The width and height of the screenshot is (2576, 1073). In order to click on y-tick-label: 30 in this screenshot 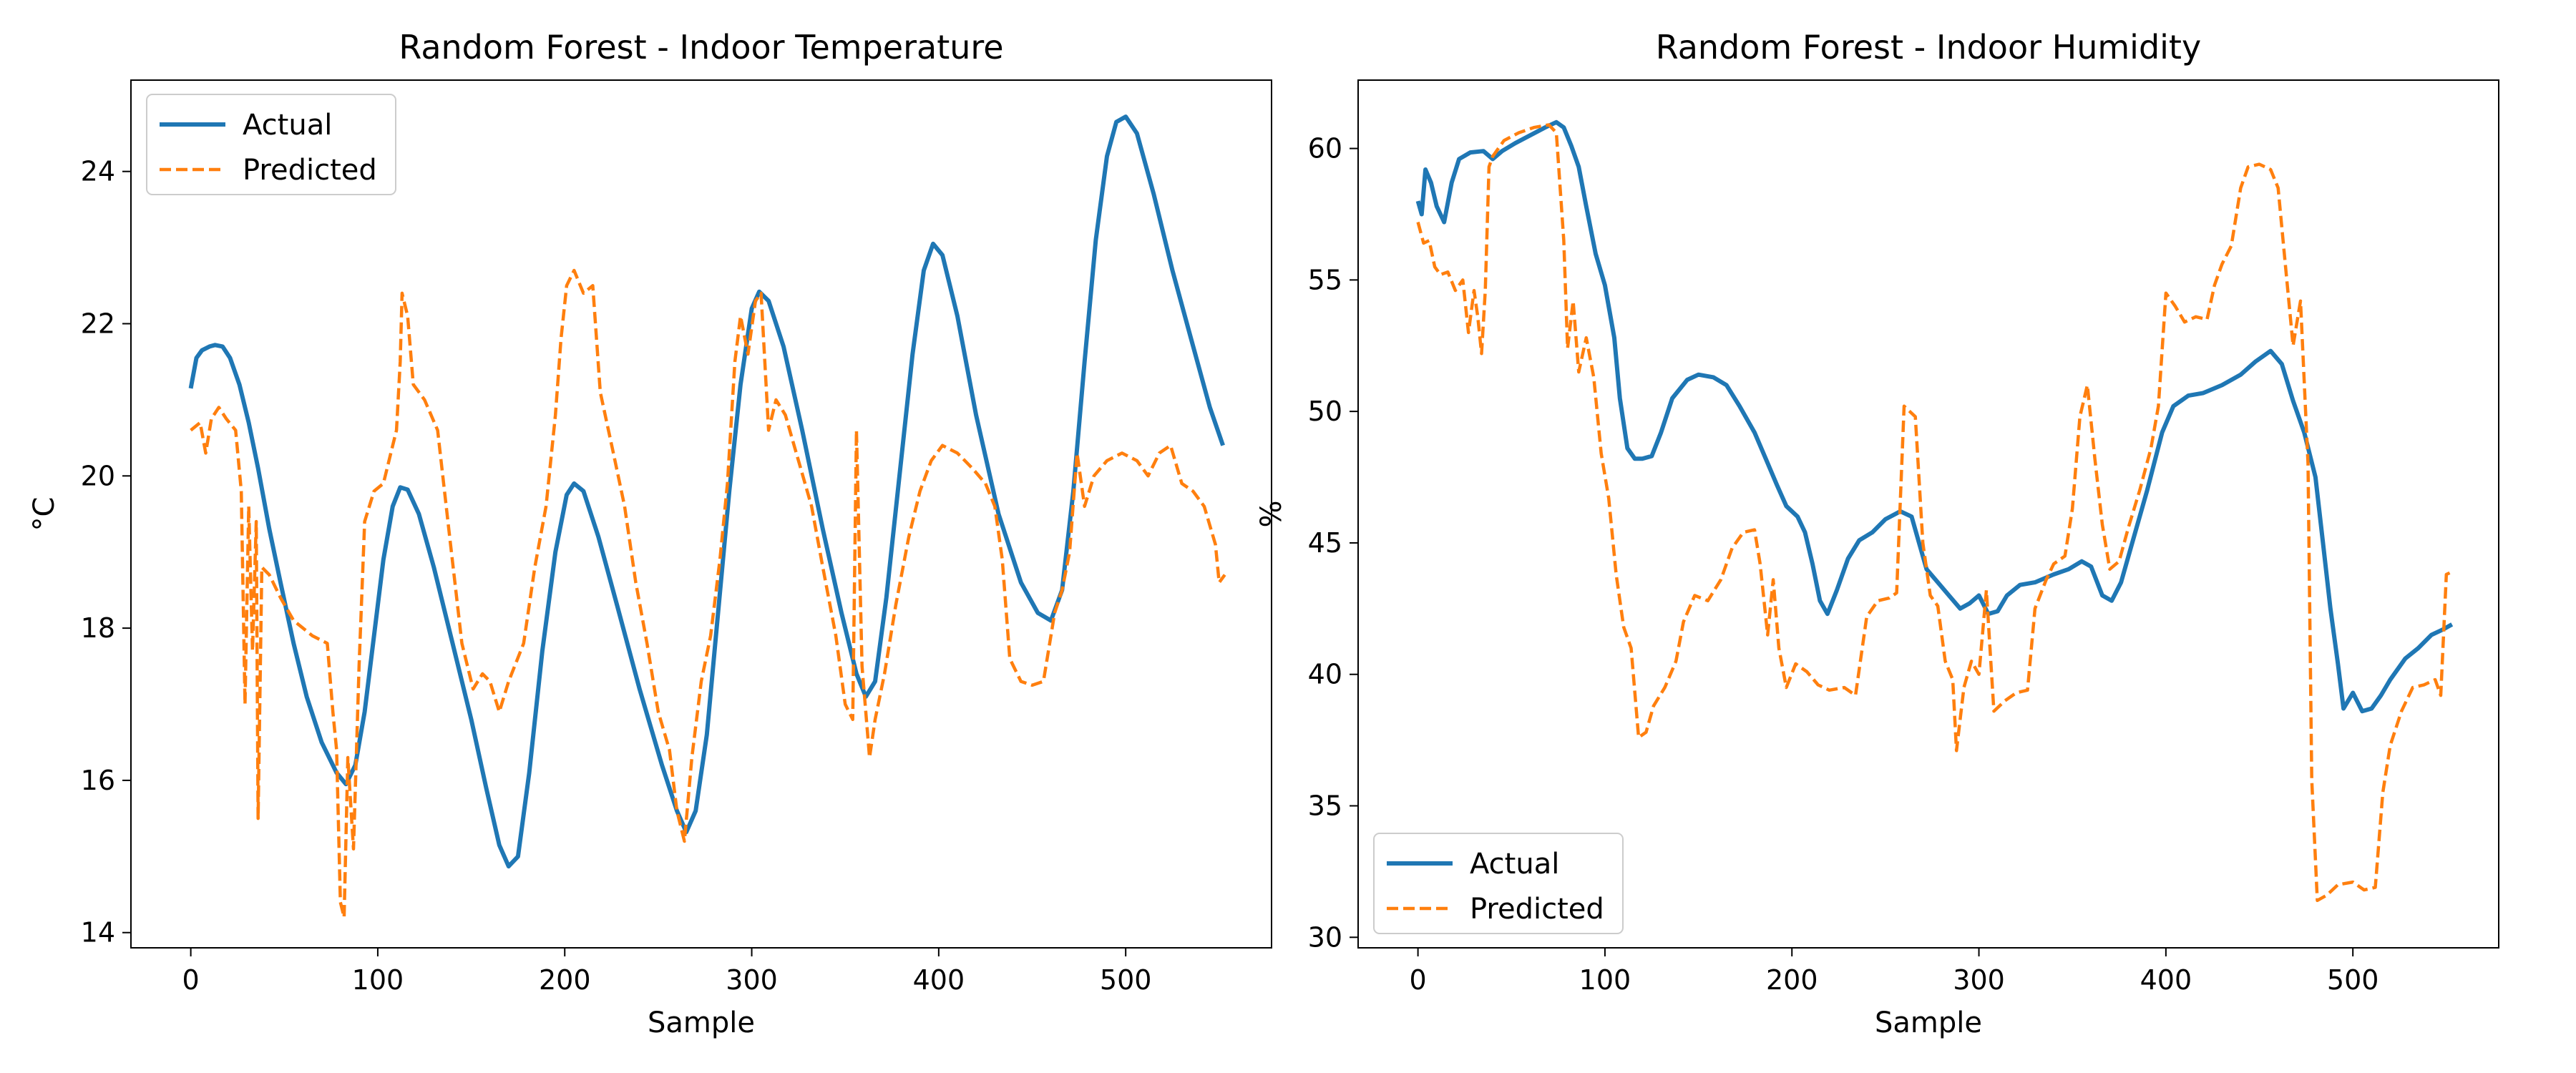, I will do `click(1325, 937)`.